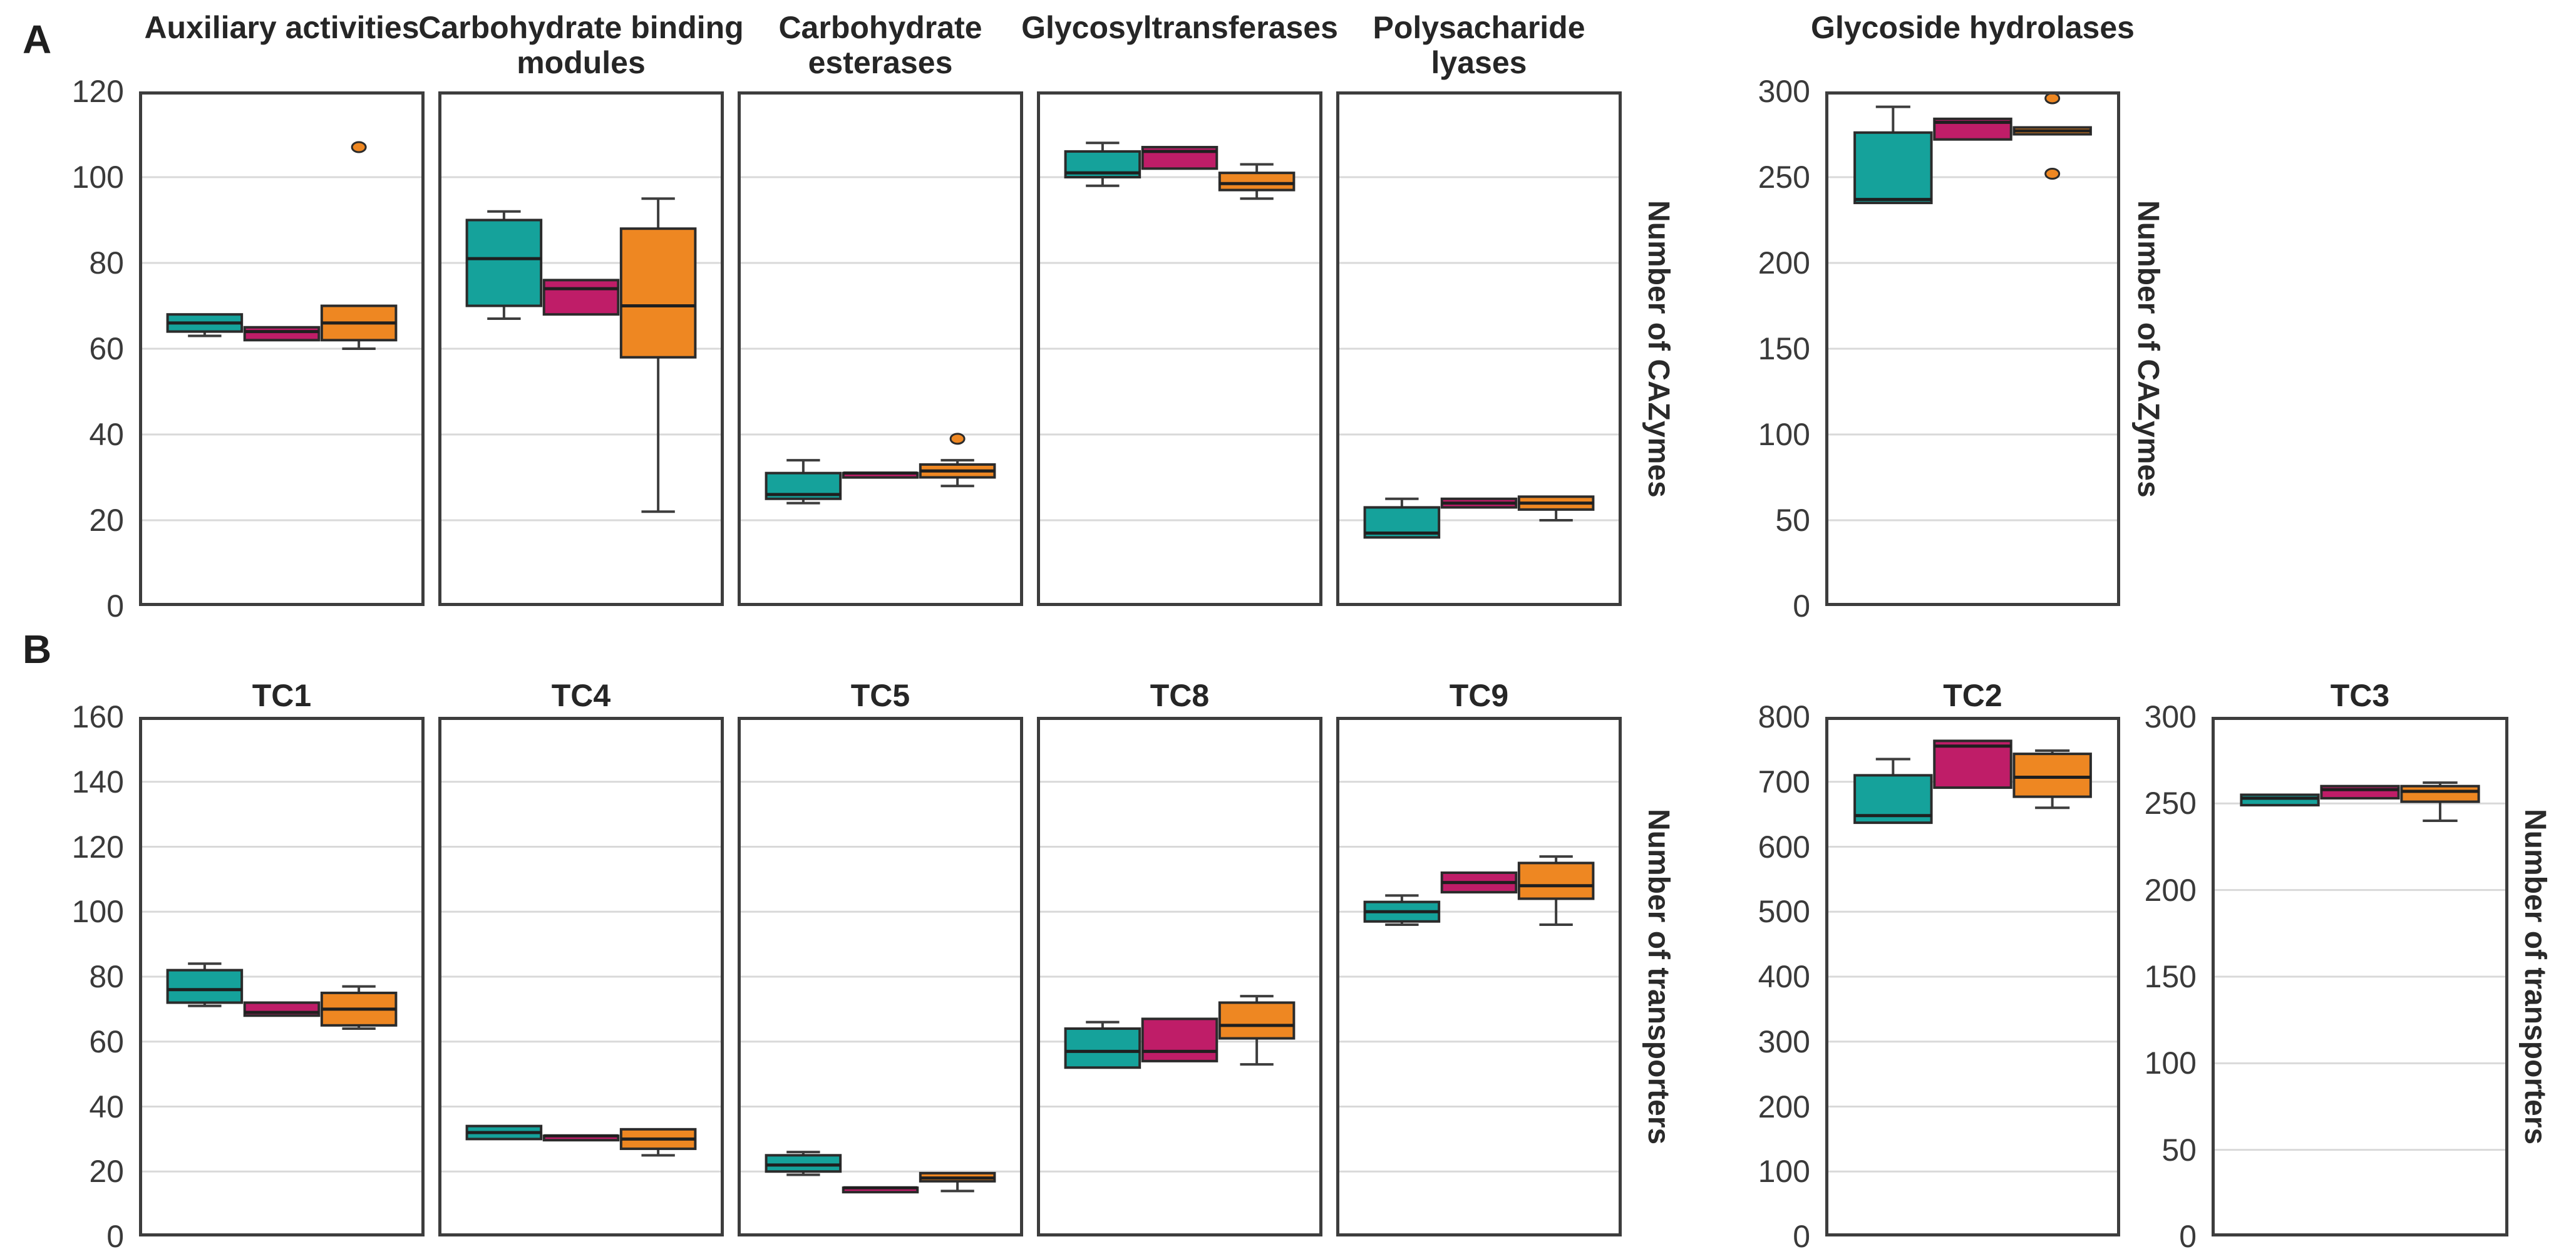 Image resolution: width=2576 pixels, height=1254 pixels. I want to click on subplot-title: Polysacharide lyases, so click(1479, 45).